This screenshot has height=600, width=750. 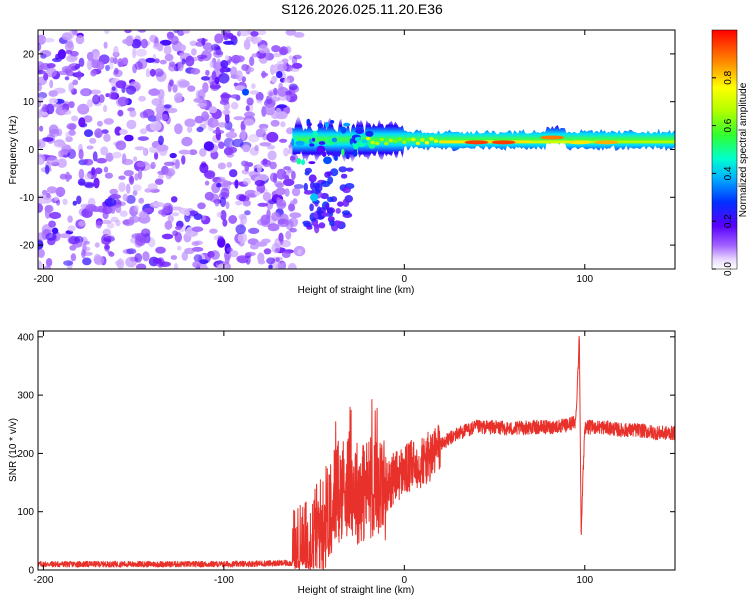 I want to click on x-tick-label: 100, so click(x=584, y=279).